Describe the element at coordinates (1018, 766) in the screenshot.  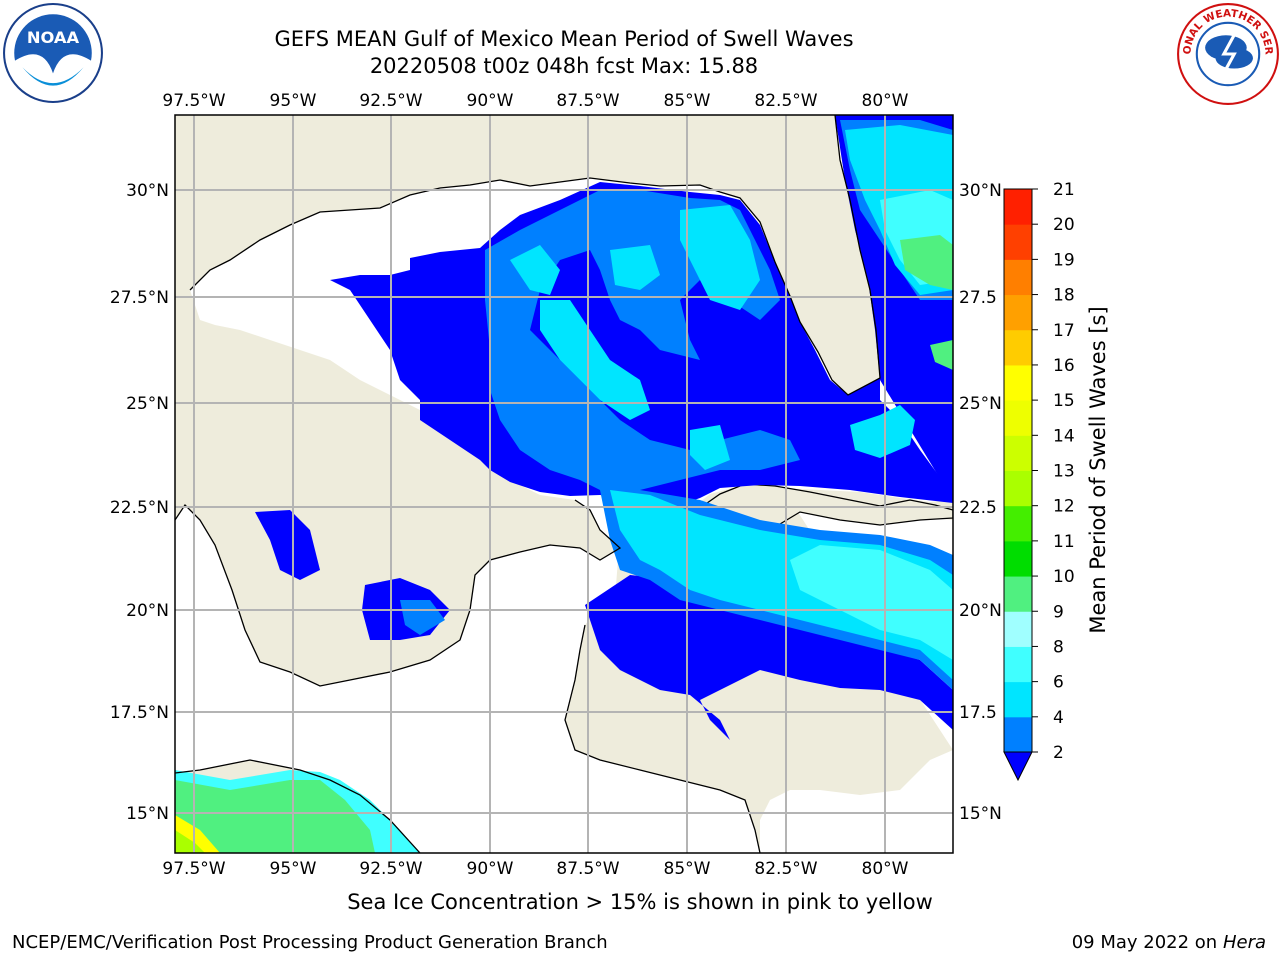
I see `colorbar-extend-arrow` at that location.